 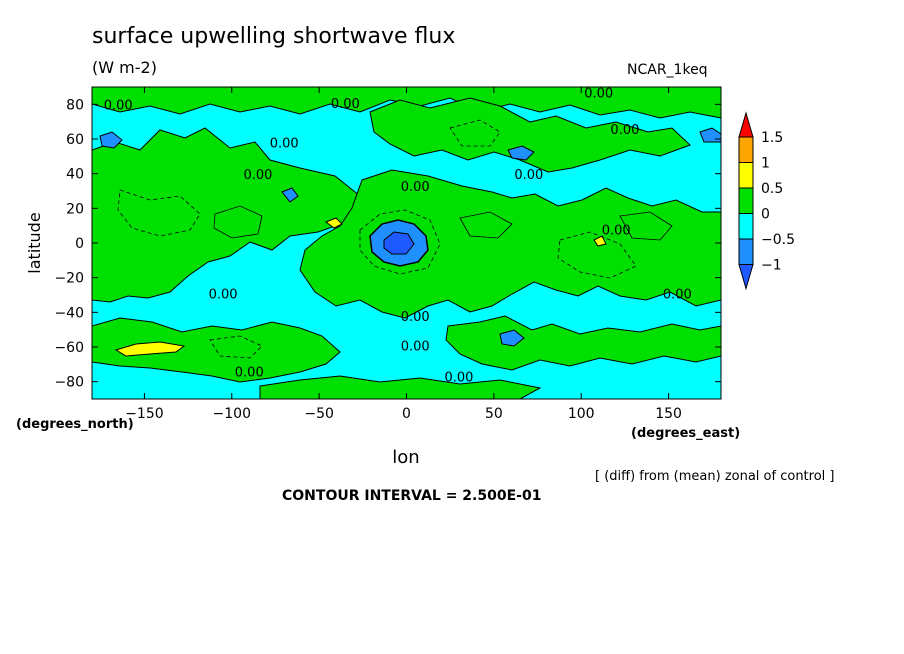 What do you see at coordinates (150, 349) in the screenshot?
I see `positive-patch-south-pacific` at bounding box center [150, 349].